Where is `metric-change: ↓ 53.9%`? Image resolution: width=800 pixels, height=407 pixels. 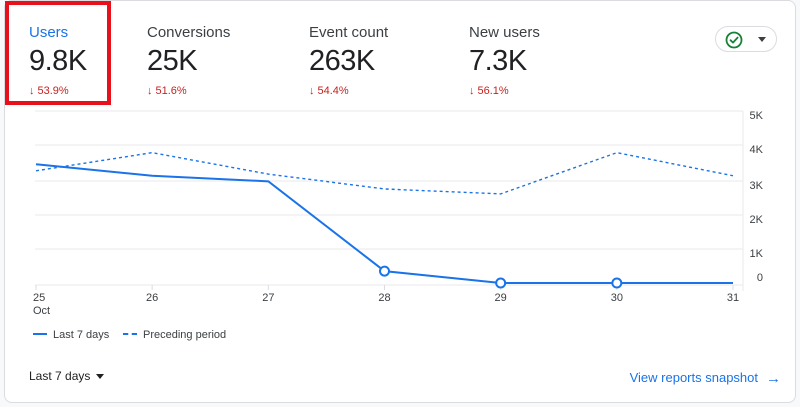 metric-change: ↓ 53.9% is located at coordinates (49, 91).